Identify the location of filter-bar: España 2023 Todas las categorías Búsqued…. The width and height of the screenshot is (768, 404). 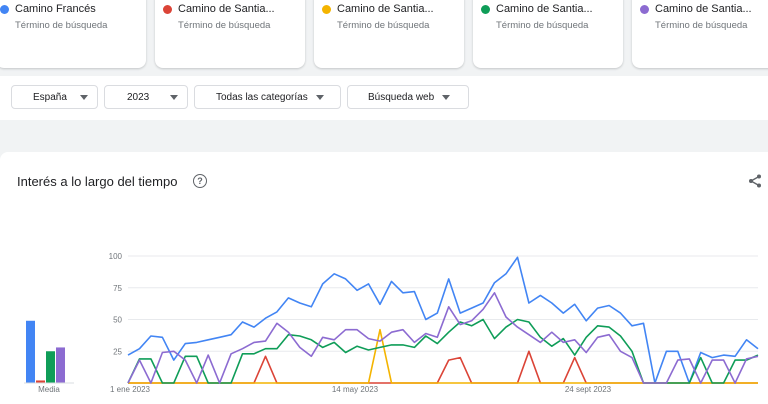
(384, 98).